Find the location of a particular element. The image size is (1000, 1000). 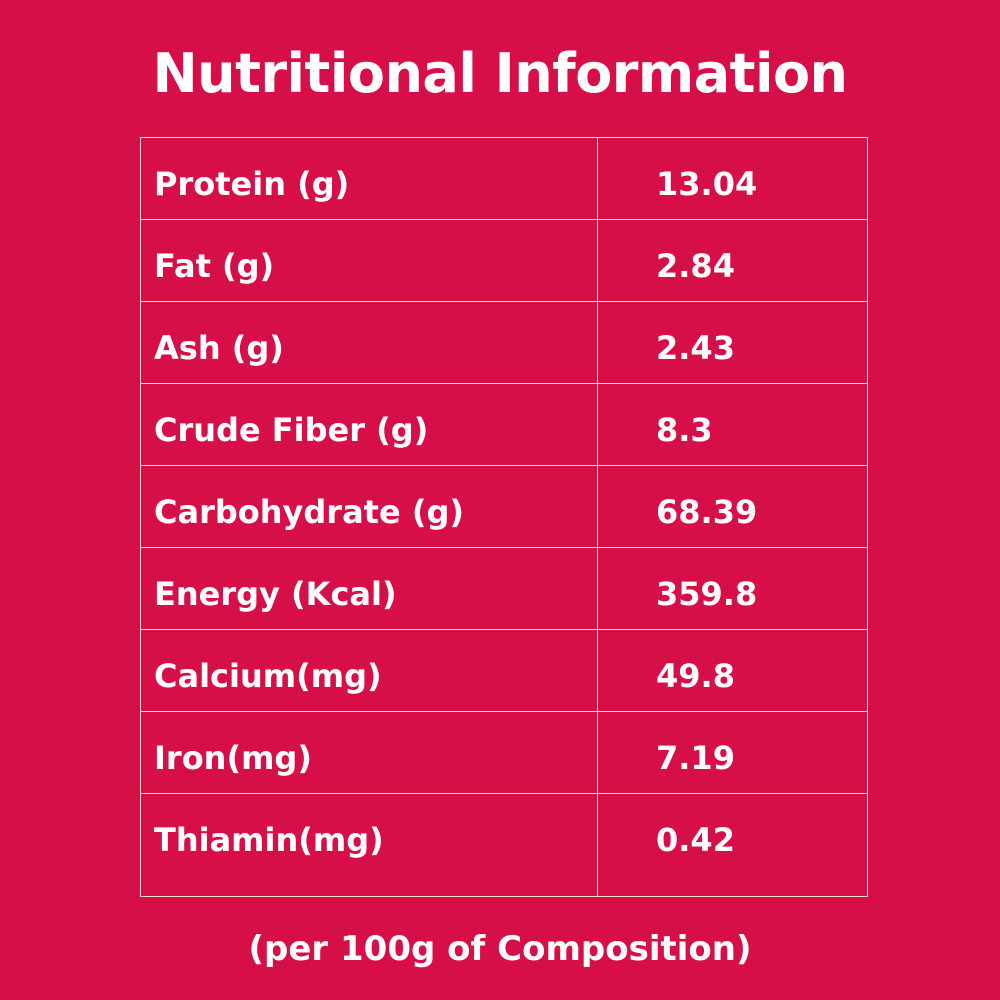

table-row: Crude Fiber (g) 8.3 is located at coordinates (504, 424).